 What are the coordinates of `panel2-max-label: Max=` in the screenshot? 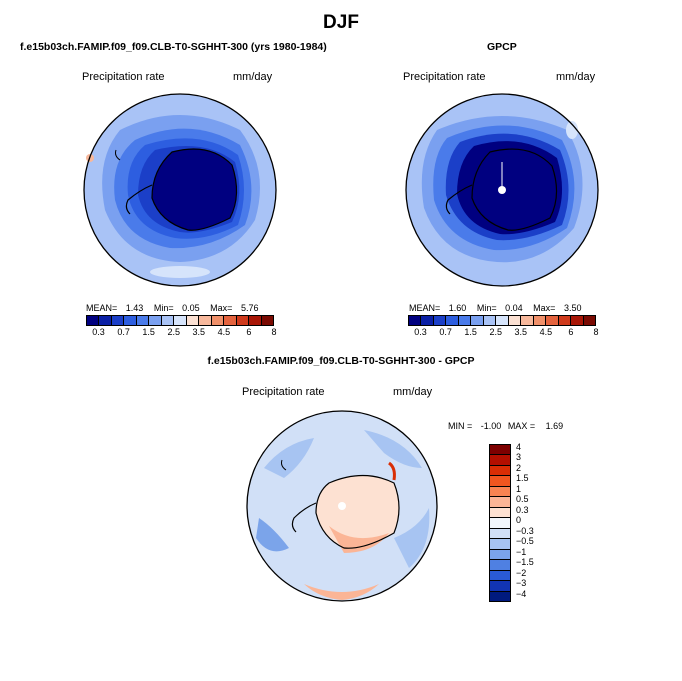 It's located at (544, 308).